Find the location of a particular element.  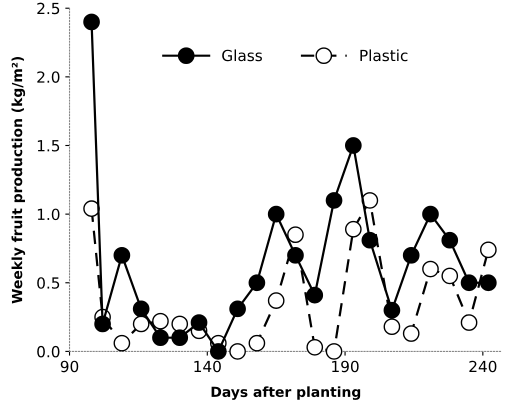

y-axis-title: Weekly fruit production (kg/m²) is located at coordinates (19, 180).